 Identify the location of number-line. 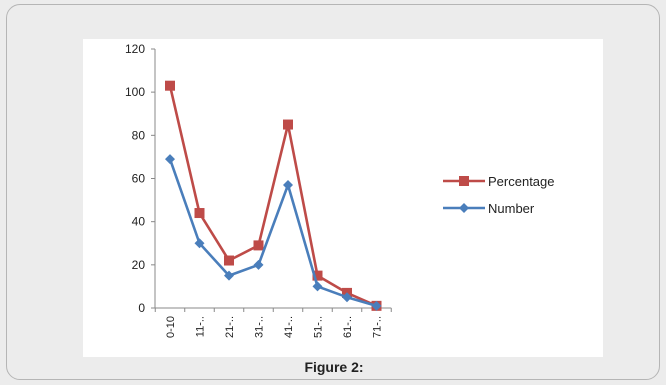
(272, 233).